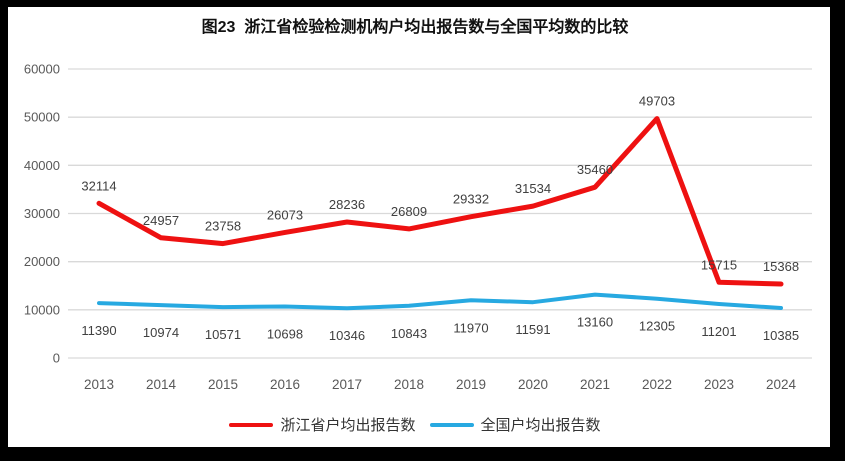 The height and width of the screenshot is (461, 845). Describe the element at coordinates (99, 384) in the screenshot. I see `x-axis-tick-label: 2013` at that location.